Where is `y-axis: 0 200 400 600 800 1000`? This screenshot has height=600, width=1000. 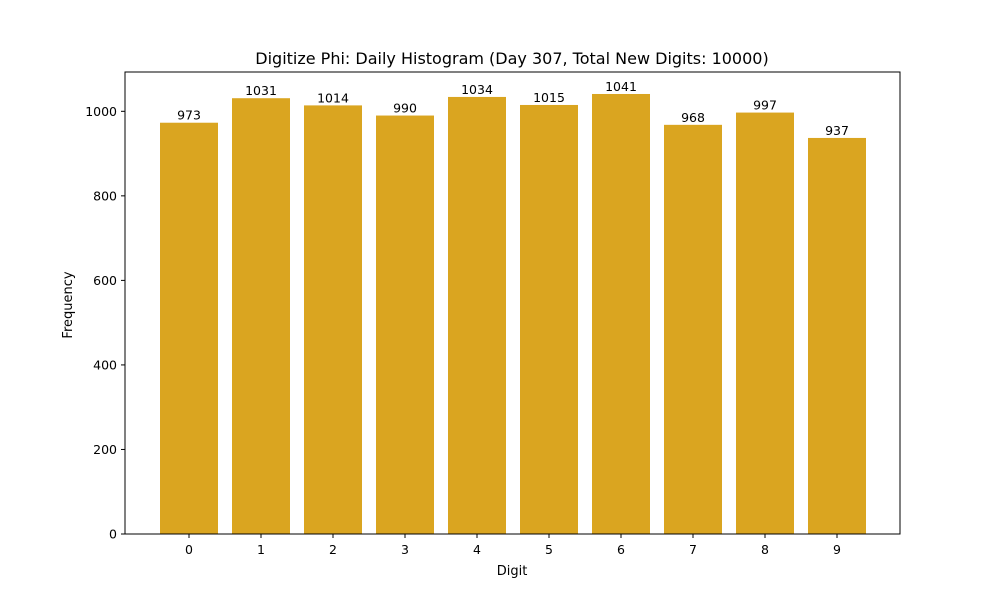 y-axis: 0 200 400 600 800 1000 is located at coordinates (105, 323).